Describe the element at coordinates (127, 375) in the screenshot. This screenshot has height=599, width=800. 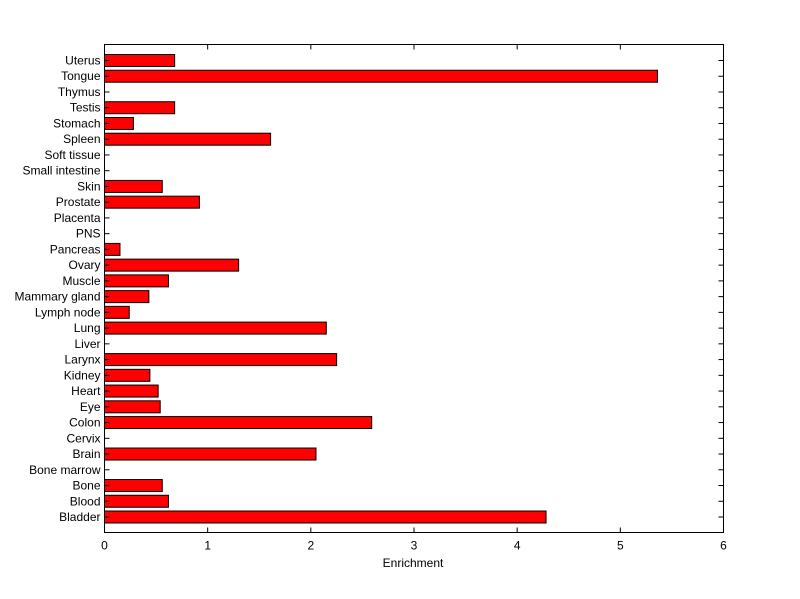
I see `bar-kidney` at that location.